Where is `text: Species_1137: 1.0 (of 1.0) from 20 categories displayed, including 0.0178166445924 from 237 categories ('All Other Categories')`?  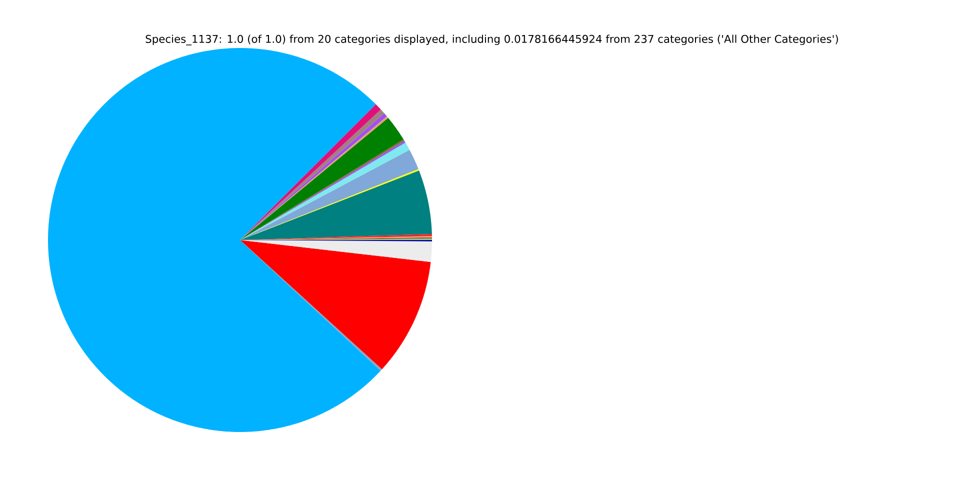 text: Species_1137: 1.0 (of 1.0) from 20 categories displayed, including 0.0178166445924 from 237 categories ('All Other Categories') is located at coordinates (492, 40).